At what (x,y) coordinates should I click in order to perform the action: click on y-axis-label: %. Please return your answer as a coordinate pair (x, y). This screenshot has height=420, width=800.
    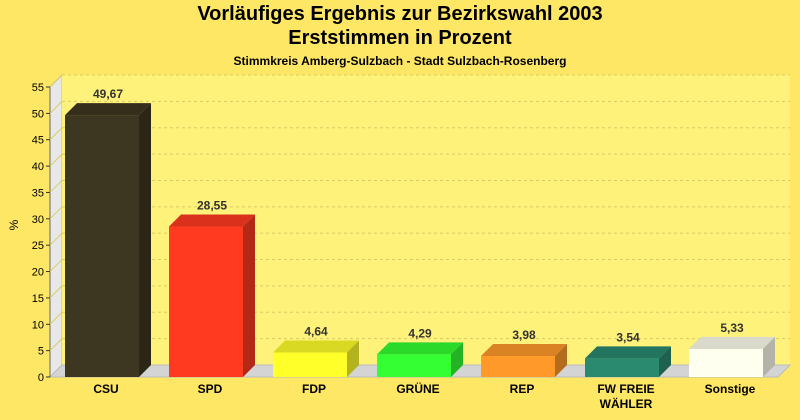
    Looking at the image, I should click on (14, 224).